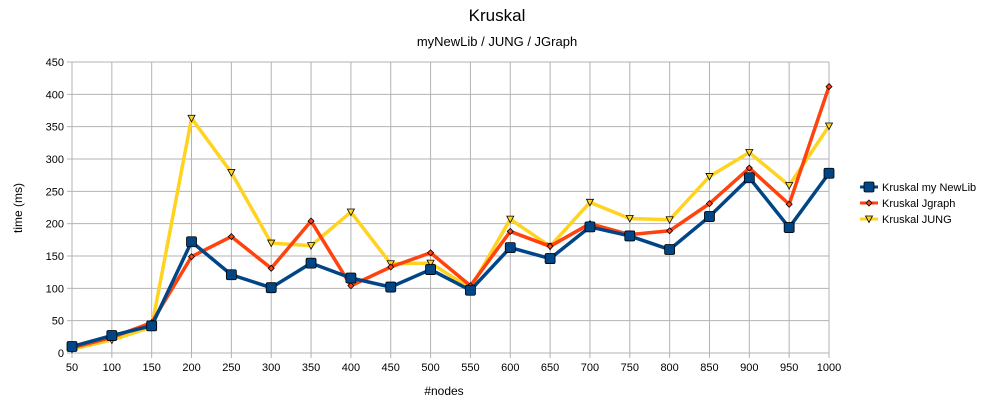 The height and width of the screenshot is (410, 994). Describe the element at coordinates (55, 160) in the screenshot. I see `y-tick-label: 300` at that location.